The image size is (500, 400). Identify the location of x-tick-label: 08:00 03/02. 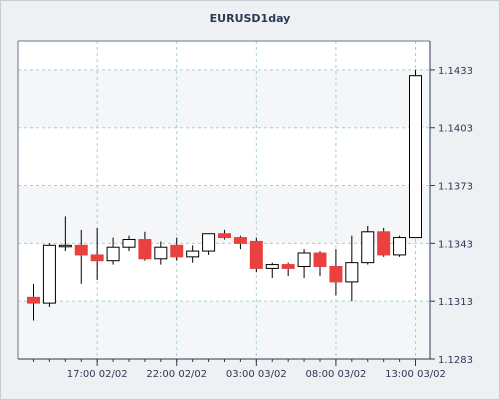
(336, 374).